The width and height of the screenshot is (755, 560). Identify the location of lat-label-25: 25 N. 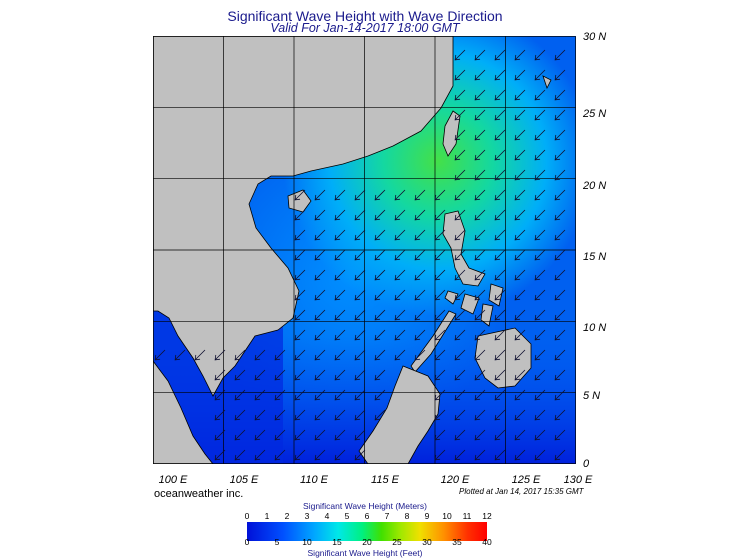
(595, 114).